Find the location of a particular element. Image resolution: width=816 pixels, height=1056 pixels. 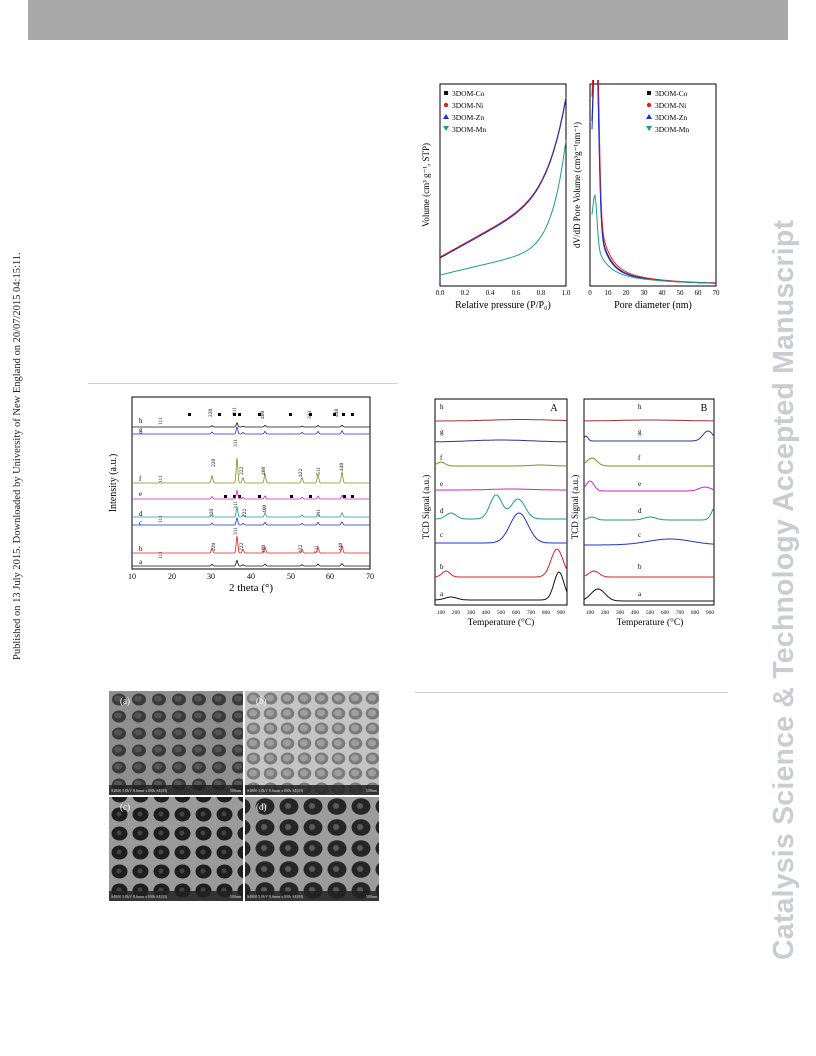

sem-info-bar-a is located at coordinates (176, 790).